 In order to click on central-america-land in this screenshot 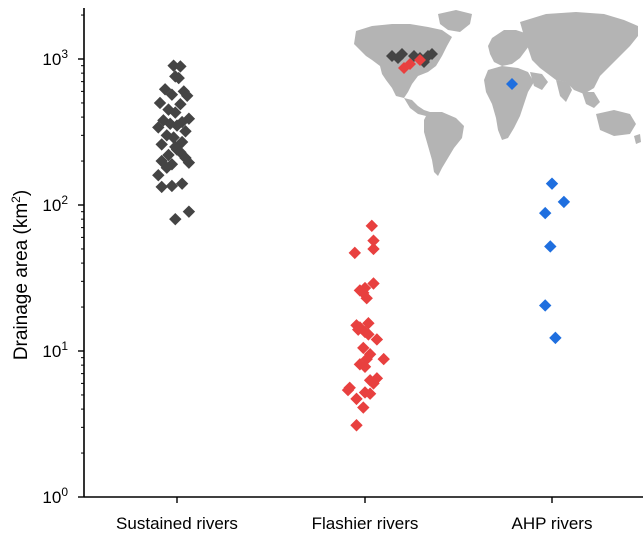, I will do `click(417, 107)`.